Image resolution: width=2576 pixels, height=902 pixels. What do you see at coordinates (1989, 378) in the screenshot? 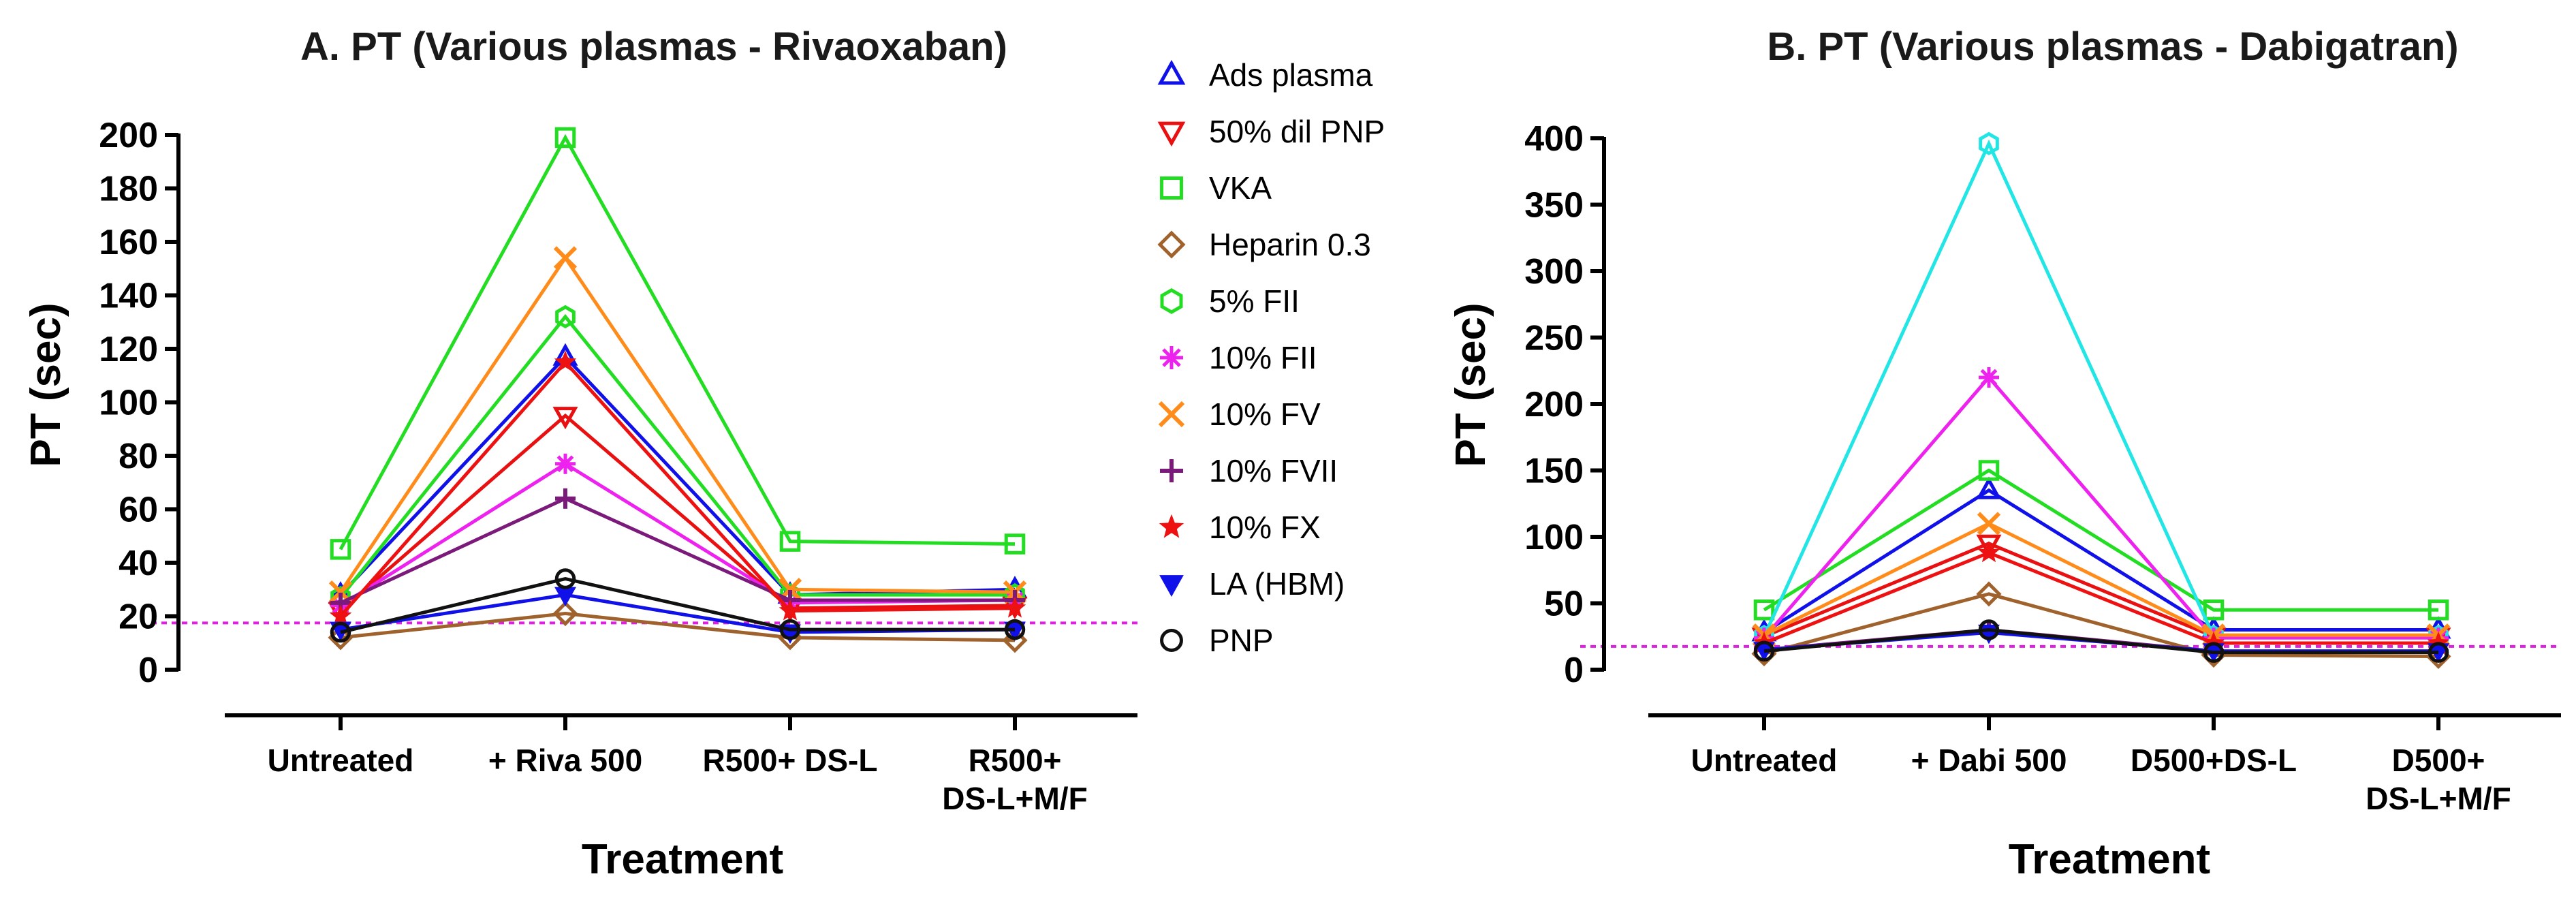
I see `panel-b-point-10-fii` at bounding box center [1989, 378].